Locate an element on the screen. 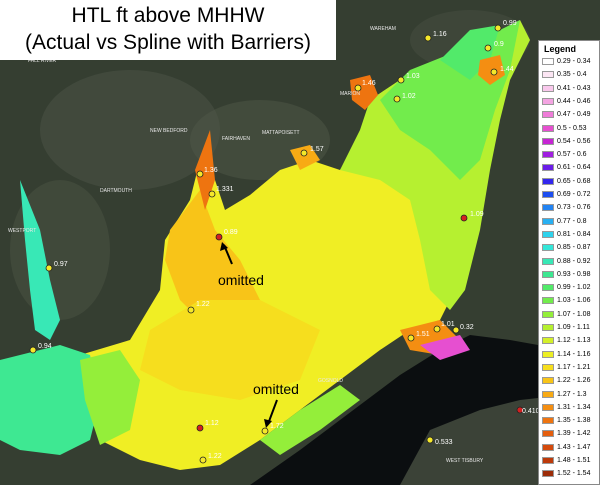 This screenshot has height=485, width=600. legend-item: 0.47 - 0.49 is located at coordinates (571, 115).